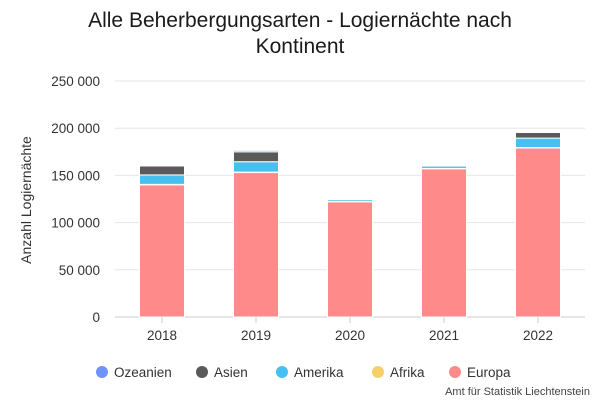 This screenshot has height=400, width=600. Describe the element at coordinates (231, 372) in the screenshot. I see `legend-label: Asien` at that location.